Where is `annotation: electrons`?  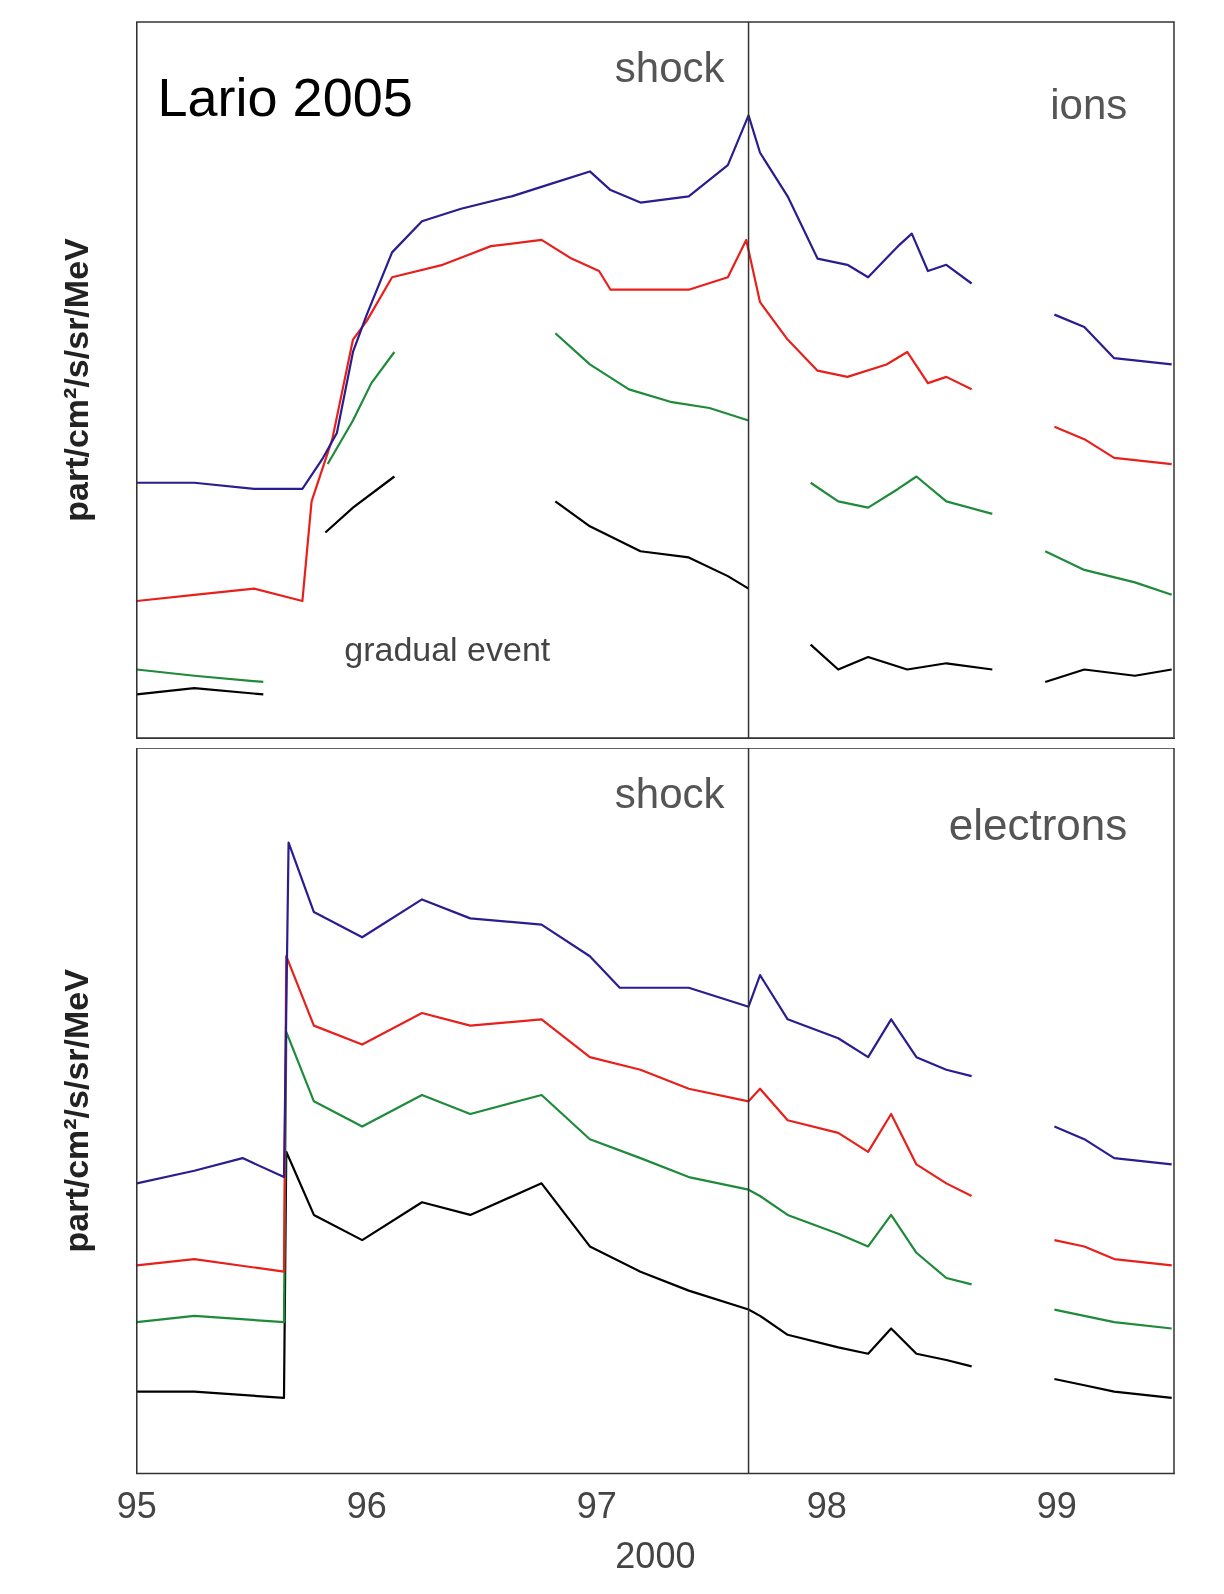 annotation: electrons is located at coordinates (1038, 824).